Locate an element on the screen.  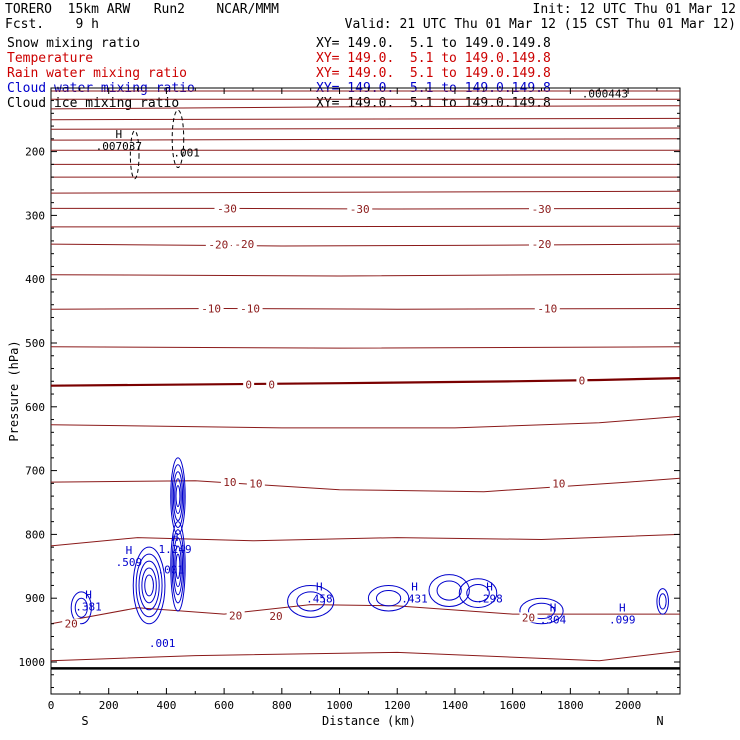
isotherm--10 is located at coordinates (365, 308).